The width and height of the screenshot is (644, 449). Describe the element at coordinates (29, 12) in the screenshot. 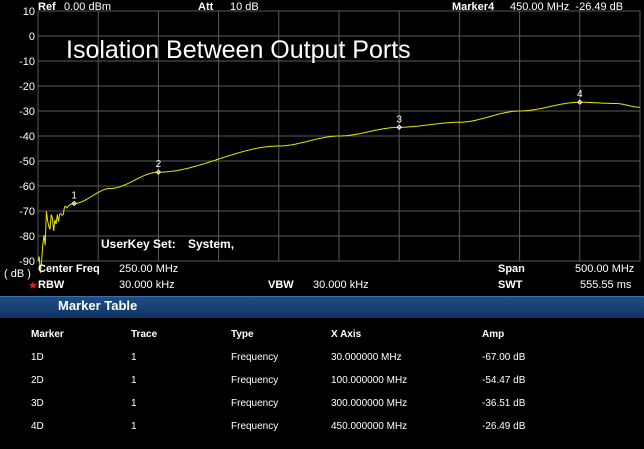

I see `y-tick-label: 10` at that location.